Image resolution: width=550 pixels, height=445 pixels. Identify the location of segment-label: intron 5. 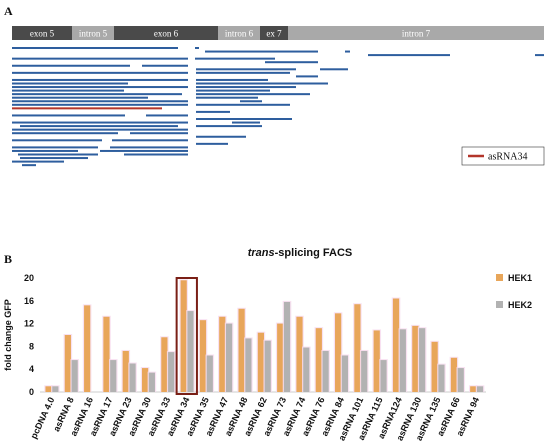
(93, 34).